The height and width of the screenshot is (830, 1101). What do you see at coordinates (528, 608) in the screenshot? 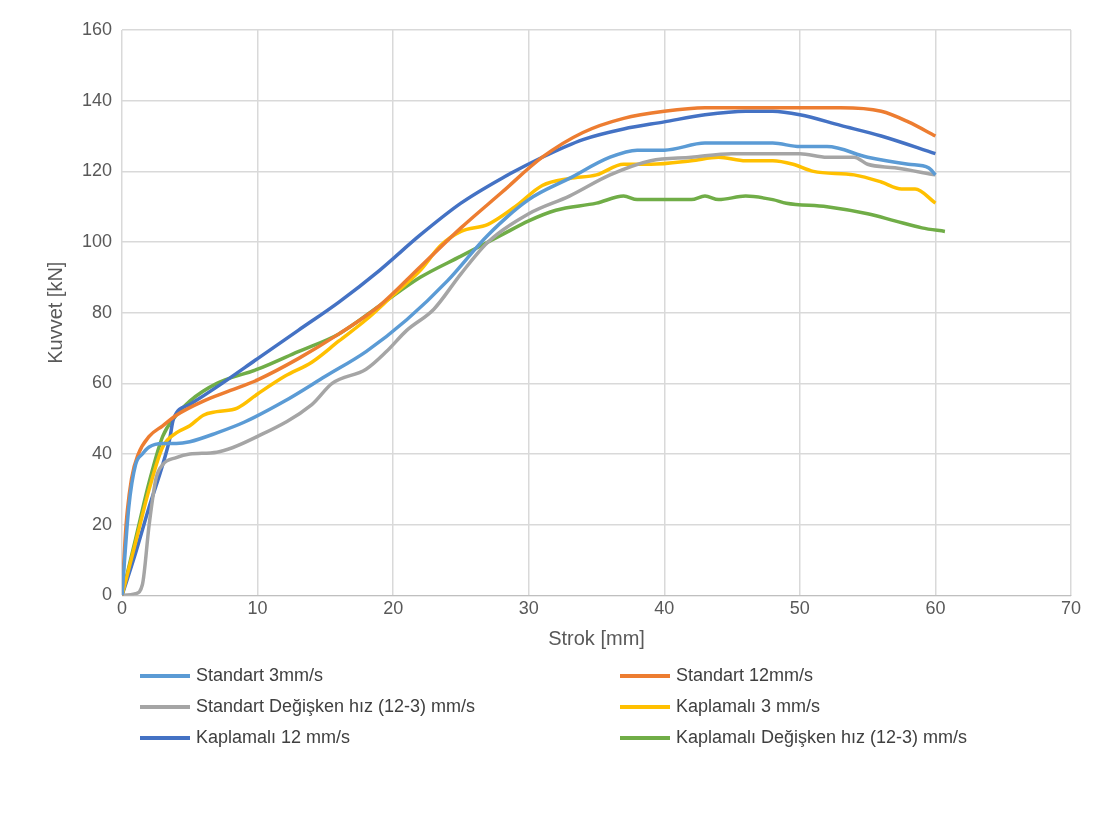
I see `x-tick-label: 30` at bounding box center [528, 608].